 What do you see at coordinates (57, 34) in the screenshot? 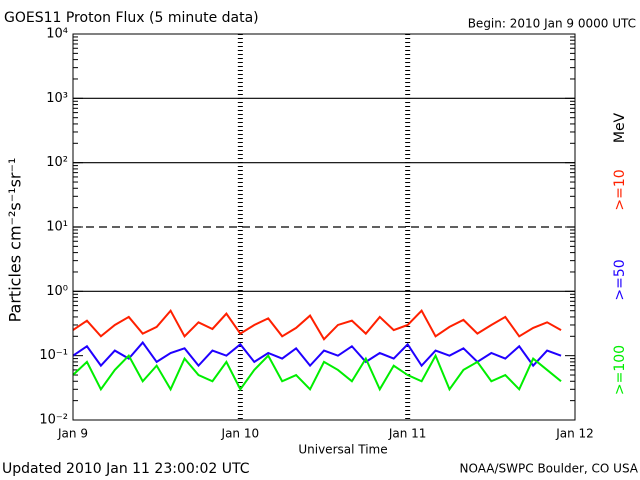
I see `y-tick-label: 10⁴` at bounding box center [57, 34].